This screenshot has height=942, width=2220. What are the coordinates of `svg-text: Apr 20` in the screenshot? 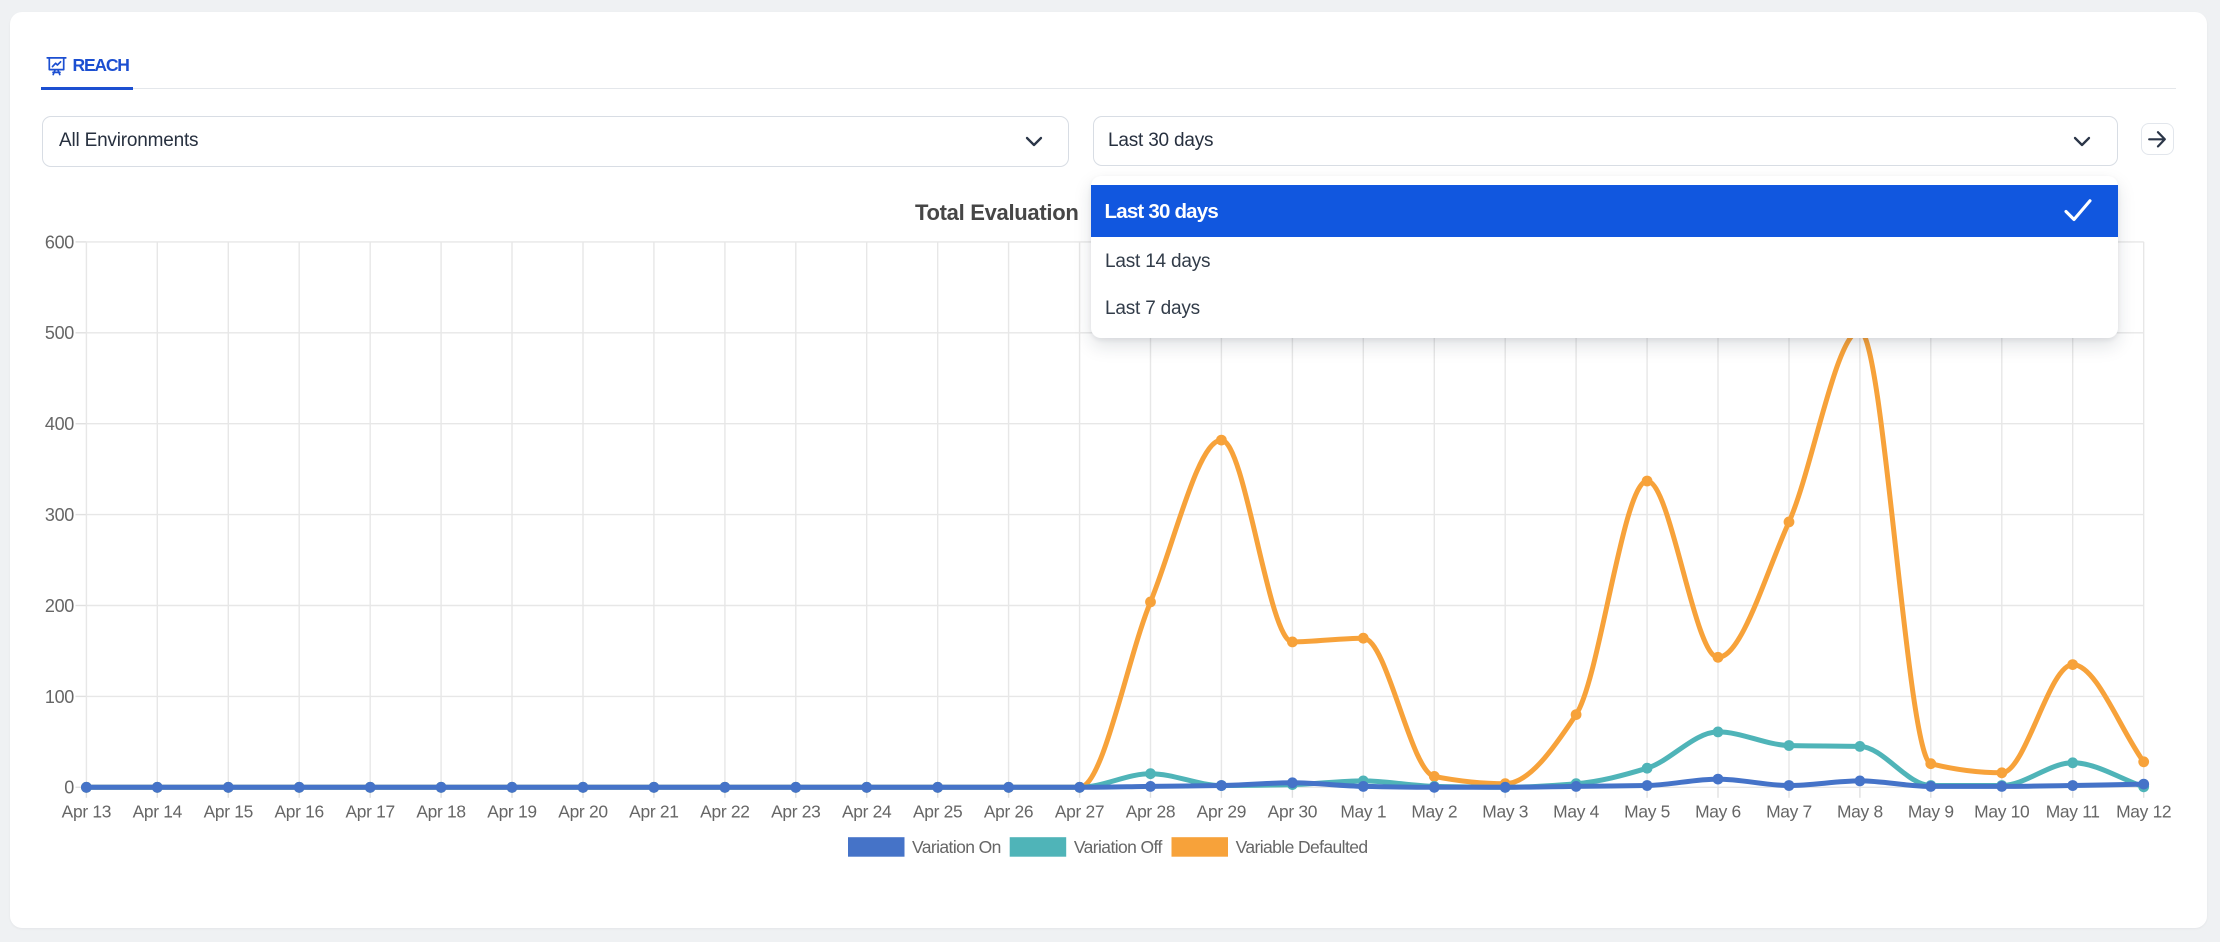 It's located at (582, 812).